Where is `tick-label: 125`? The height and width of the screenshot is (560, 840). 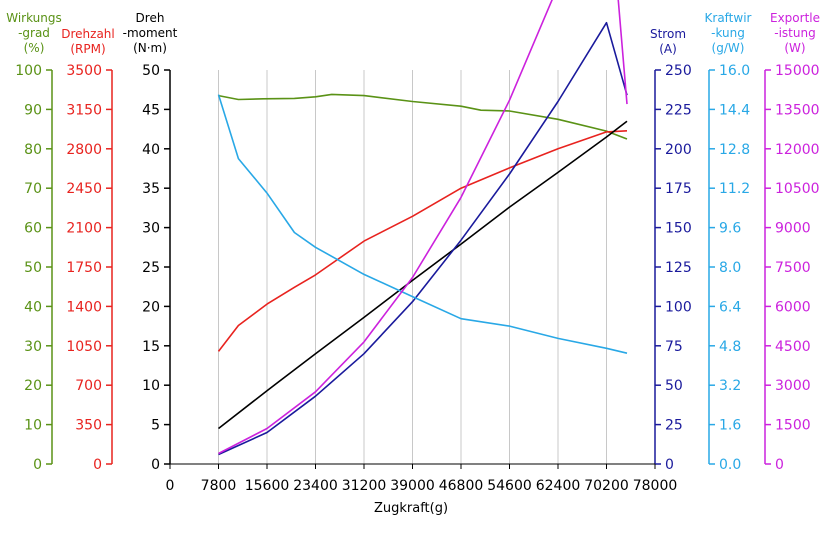
tick-label: 125 is located at coordinates (678, 268).